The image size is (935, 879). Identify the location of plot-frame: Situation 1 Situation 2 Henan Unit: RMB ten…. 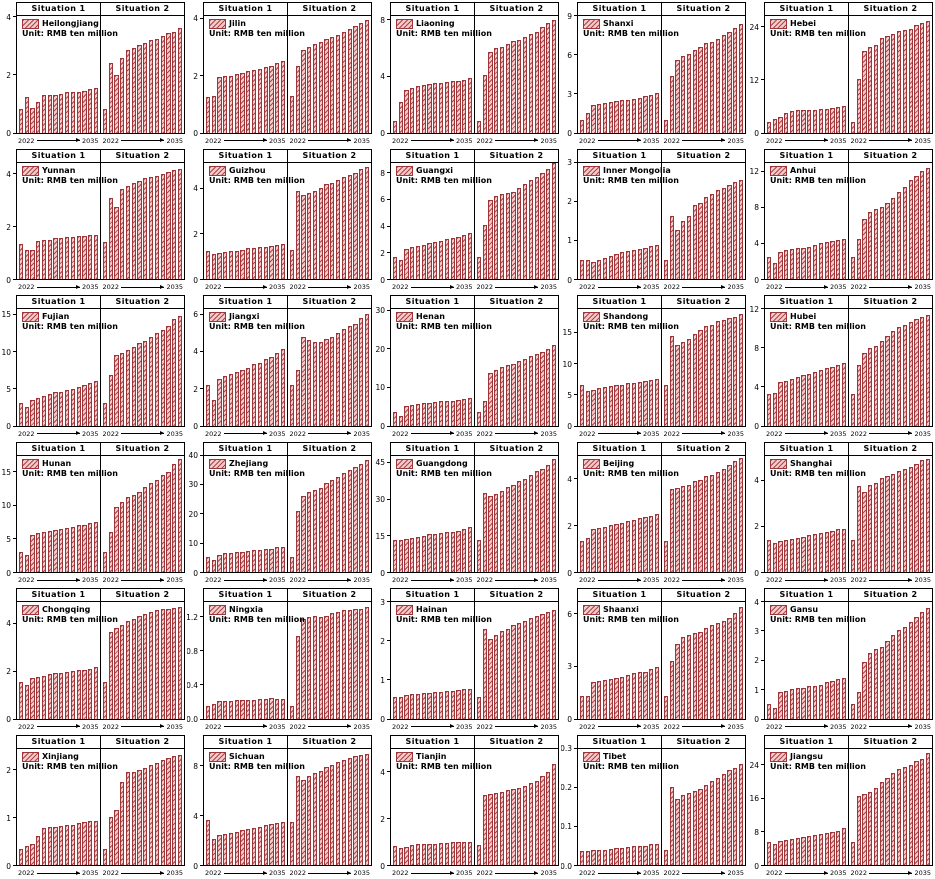
(474, 361).